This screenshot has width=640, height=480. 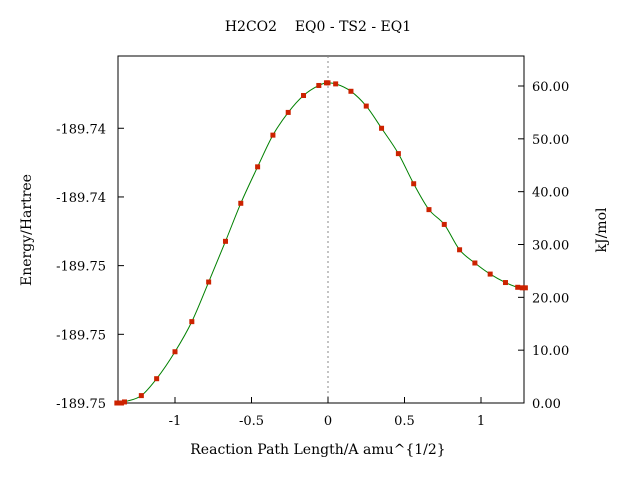 I want to click on right-tick-label: 40.00, so click(x=550, y=193).